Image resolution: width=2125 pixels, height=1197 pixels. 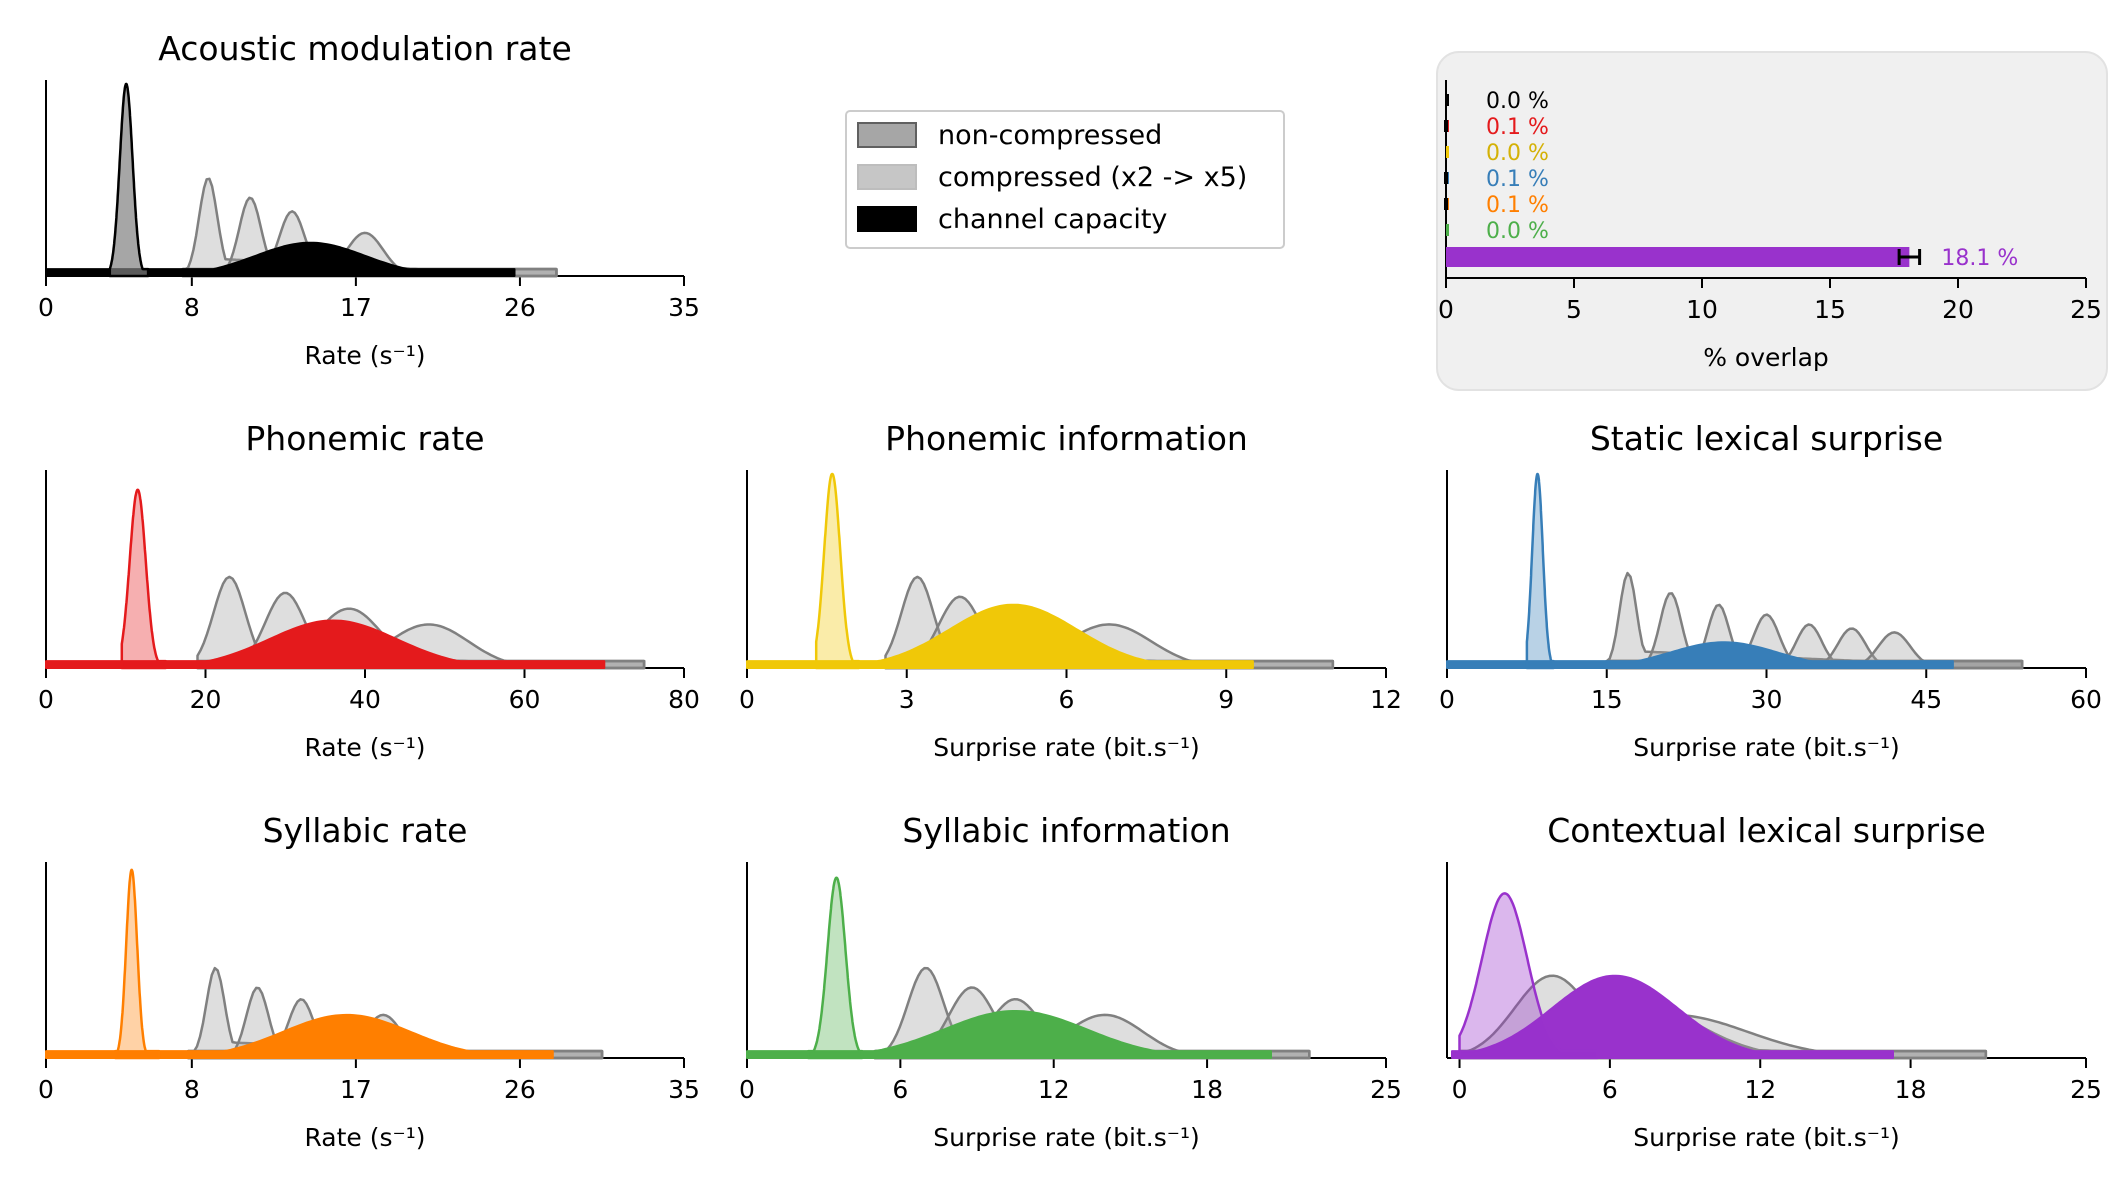 What do you see at coordinates (907, 699) in the screenshot?
I see `x-tick-label: 3` at bounding box center [907, 699].